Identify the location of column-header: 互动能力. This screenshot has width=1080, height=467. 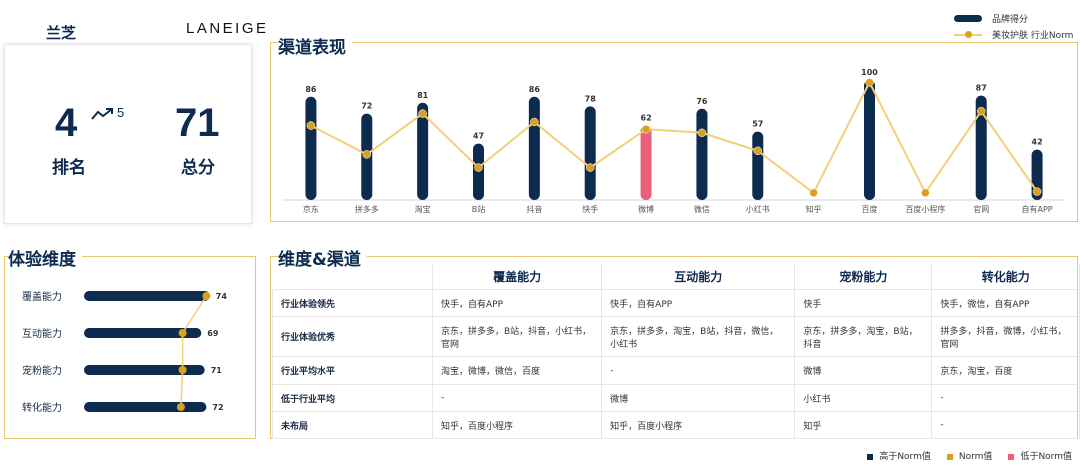
(698, 277).